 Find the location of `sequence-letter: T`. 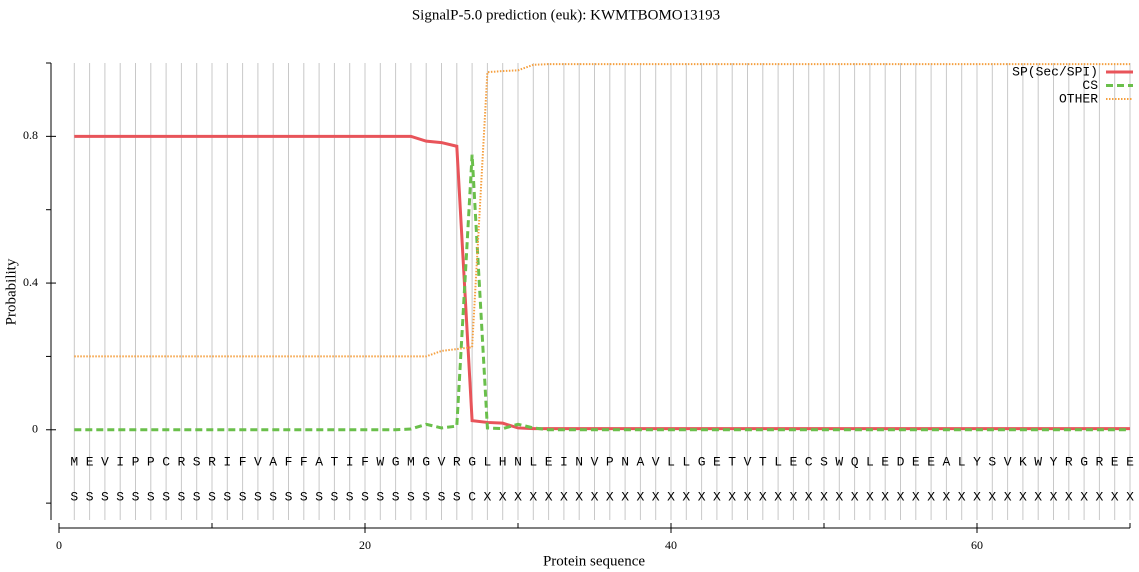

sequence-letter: T is located at coordinates (334, 461).